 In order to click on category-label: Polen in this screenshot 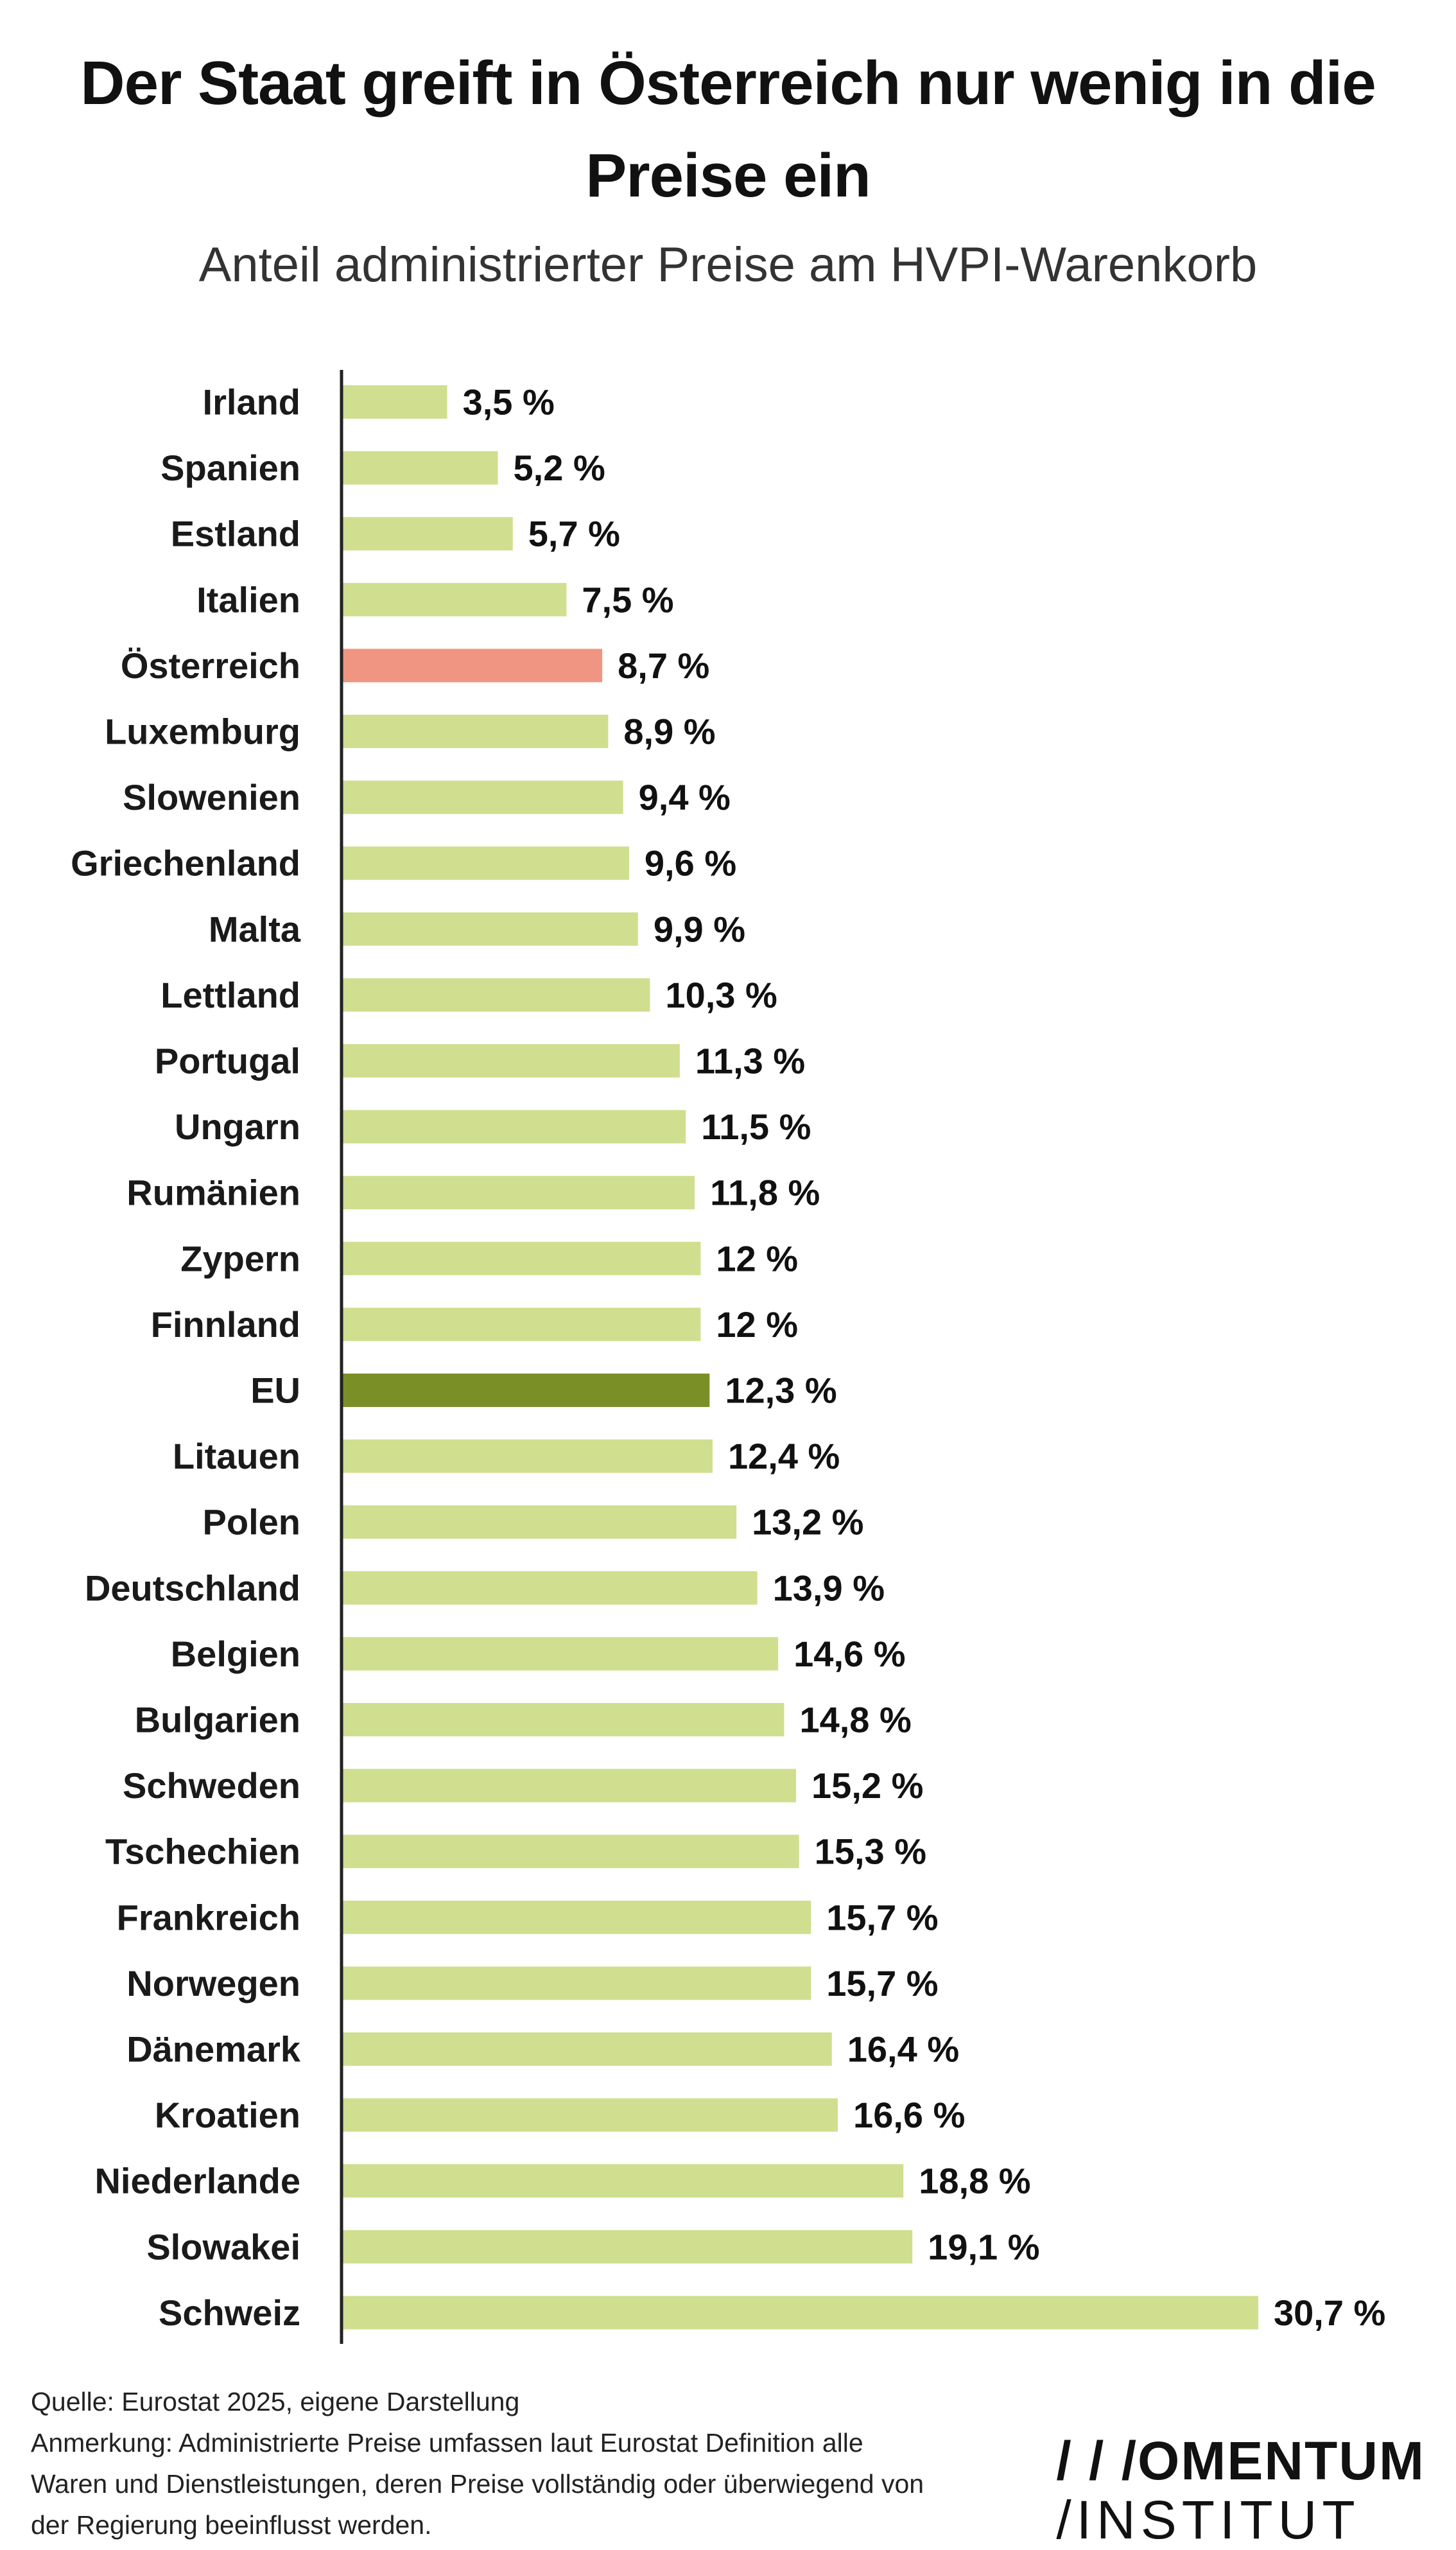, I will do `click(251, 1522)`.